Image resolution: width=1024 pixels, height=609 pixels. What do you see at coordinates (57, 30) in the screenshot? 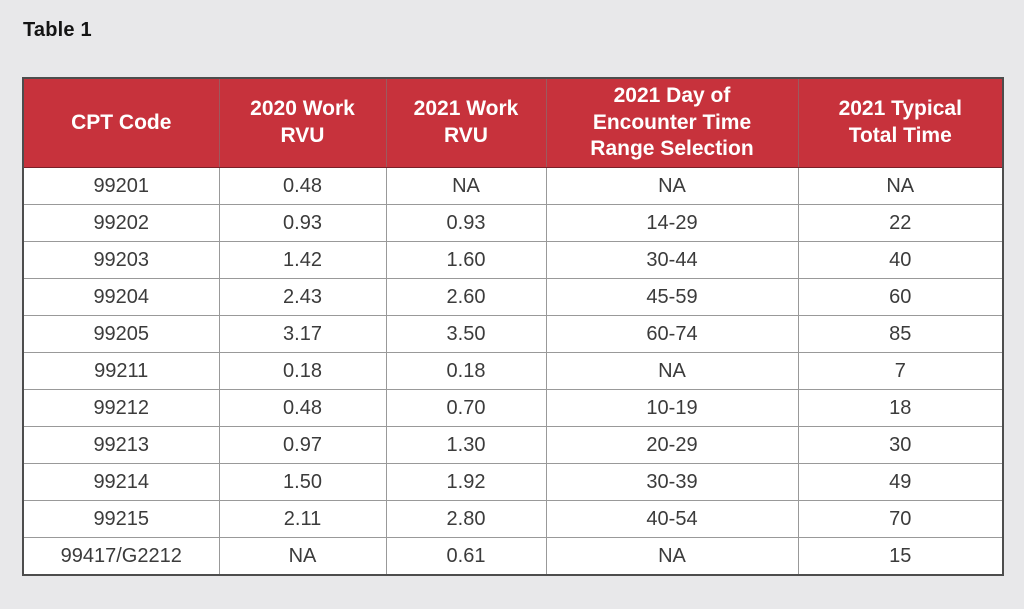
I see `table-title: Table 1` at bounding box center [57, 30].